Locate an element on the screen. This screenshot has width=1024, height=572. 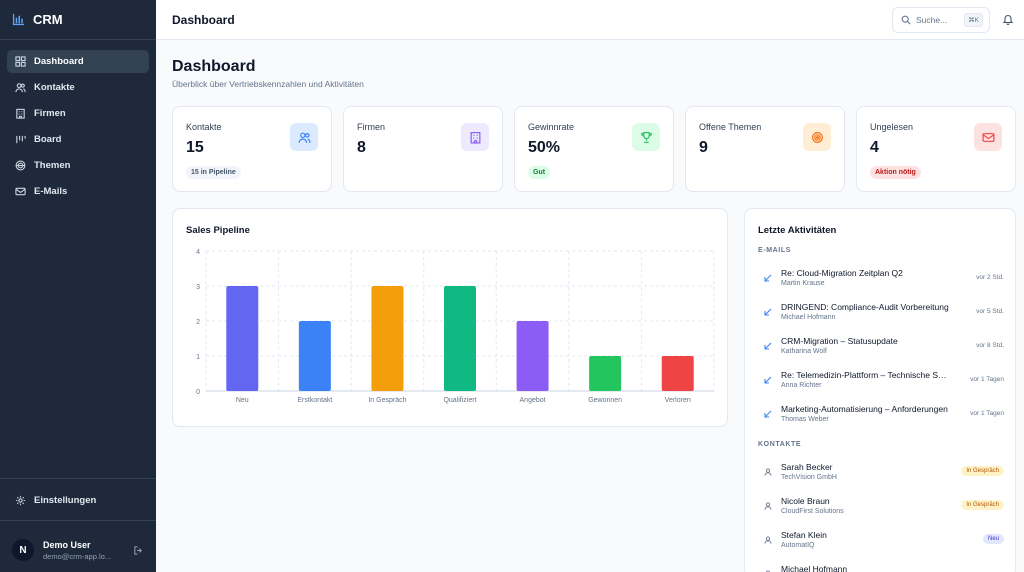
stat-value: 50% is located at coordinates (544, 147).